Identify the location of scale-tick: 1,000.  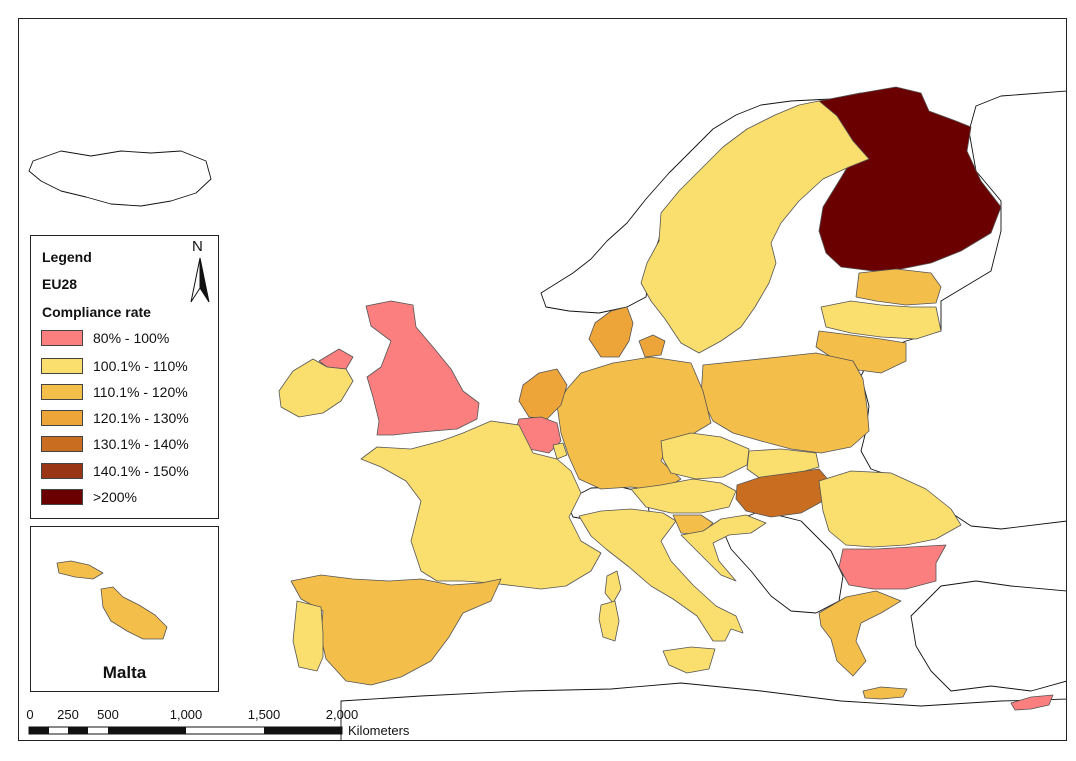
(186, 714).